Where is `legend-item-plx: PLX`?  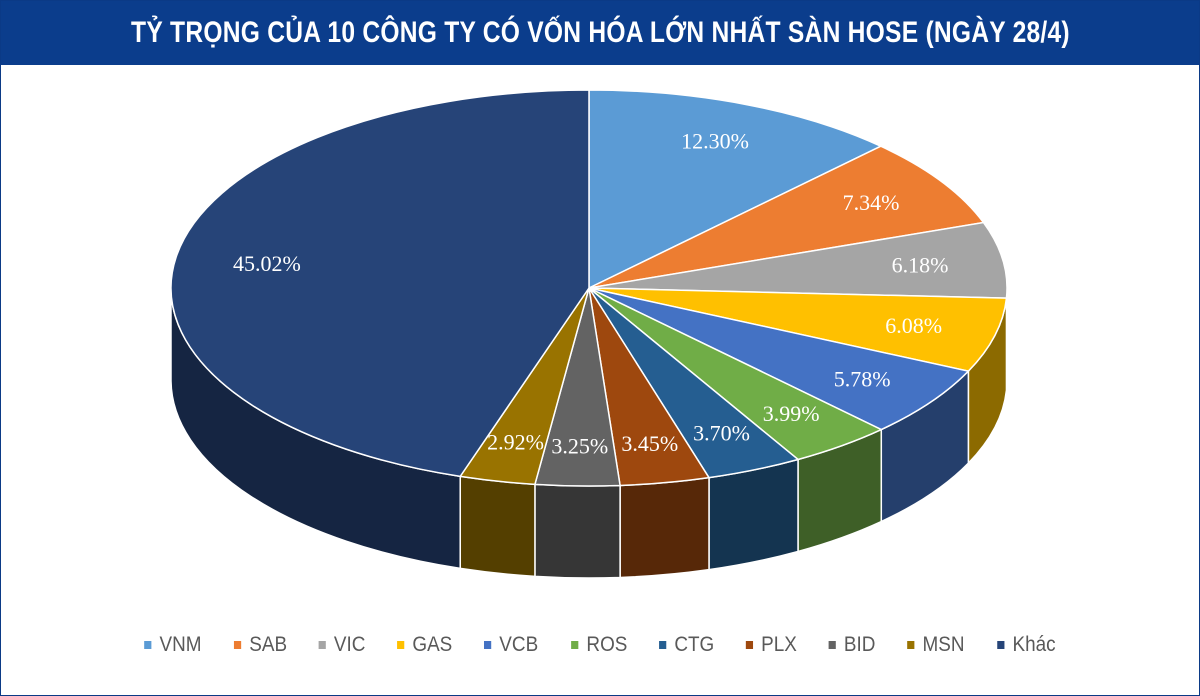 legend-item-plx: PLX is located at coordinates (771, 645).